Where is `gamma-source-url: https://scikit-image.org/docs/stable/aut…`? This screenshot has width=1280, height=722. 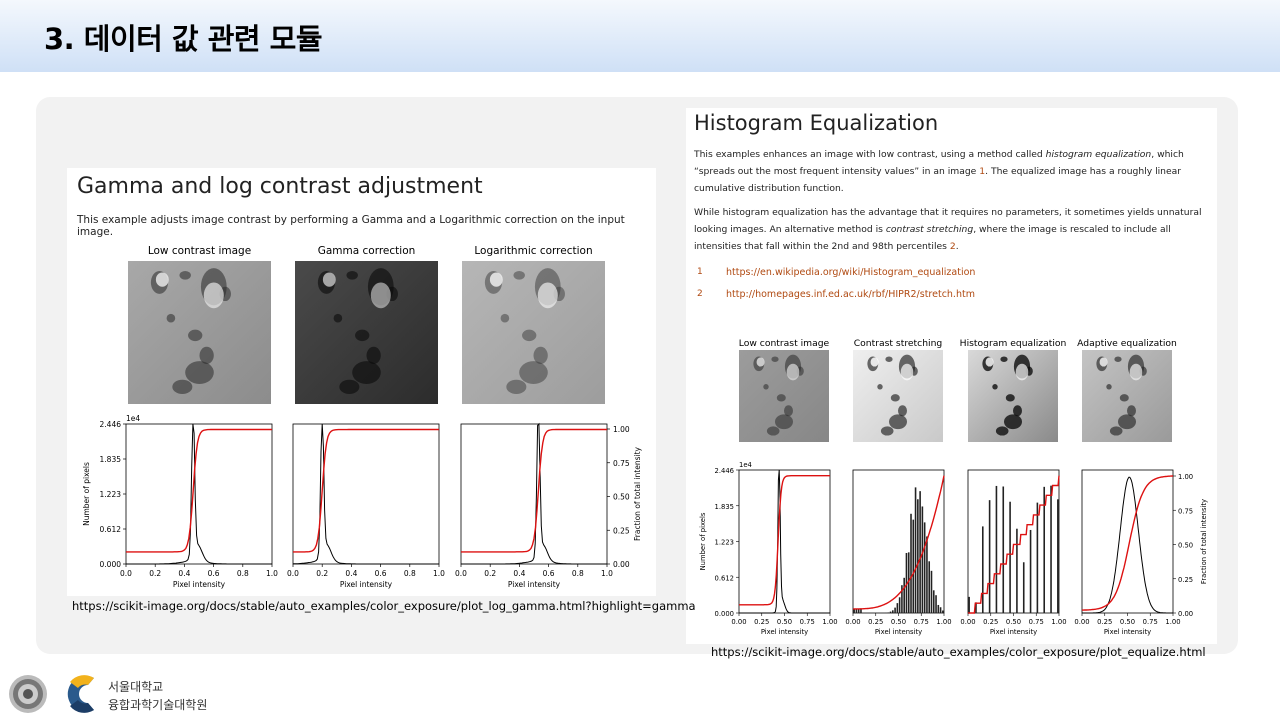
gamma-source-url: https://scikit-image.org/docs/stable/aut… is located at coordinates (384, 606).